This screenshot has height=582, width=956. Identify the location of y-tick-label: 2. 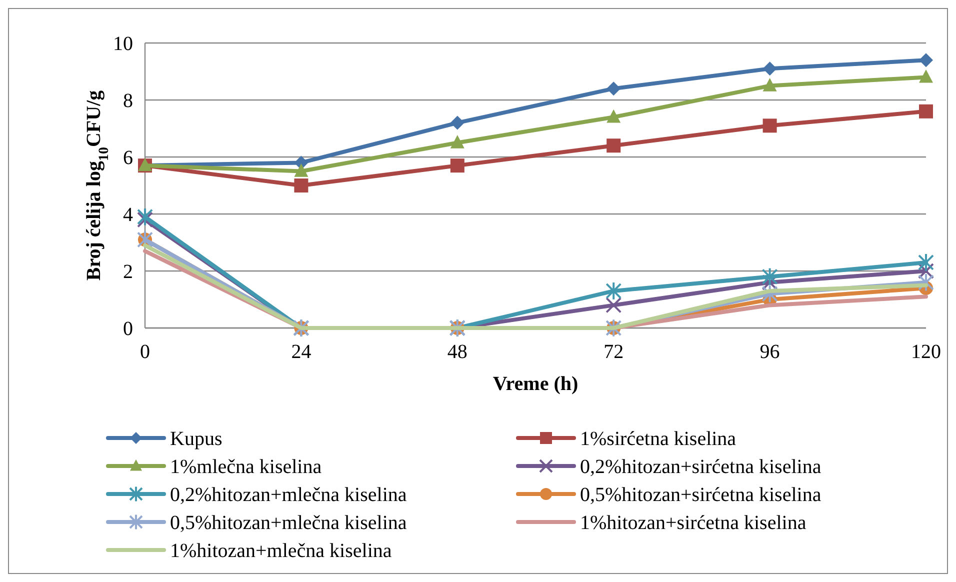
(128, 272).